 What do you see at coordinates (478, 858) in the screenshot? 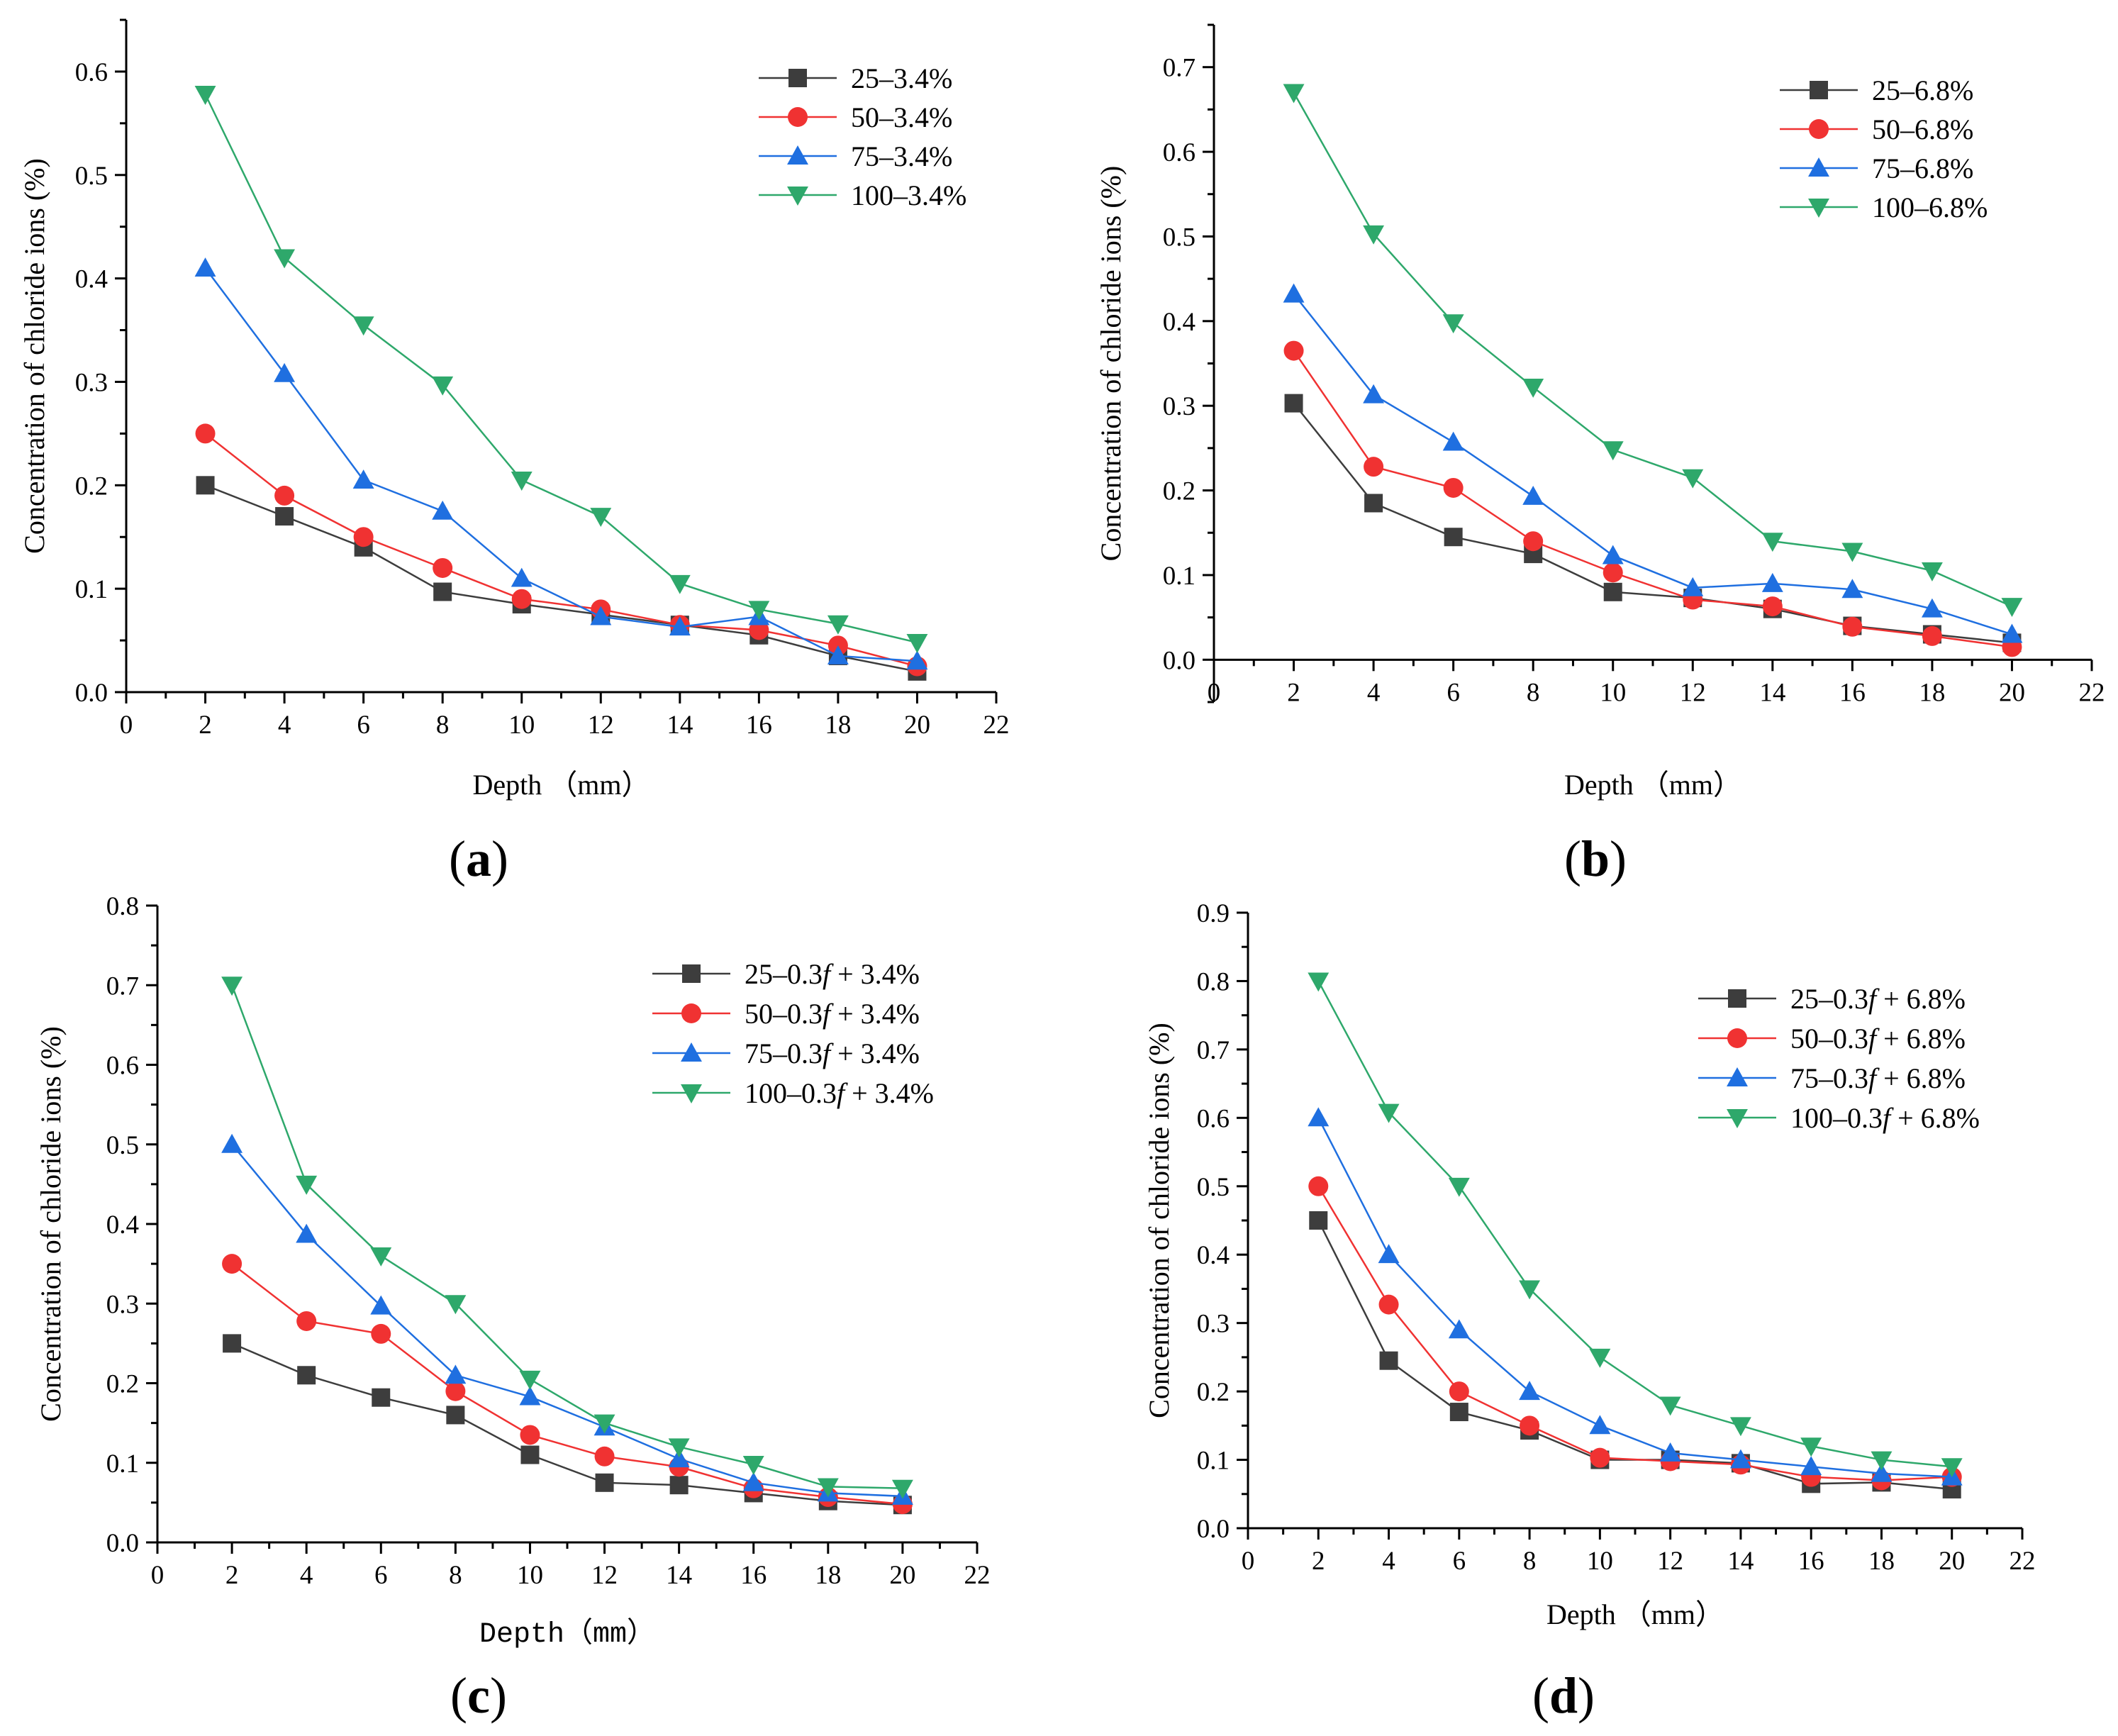
I see `panel-label: (a)` at bounding box center [478, 858].